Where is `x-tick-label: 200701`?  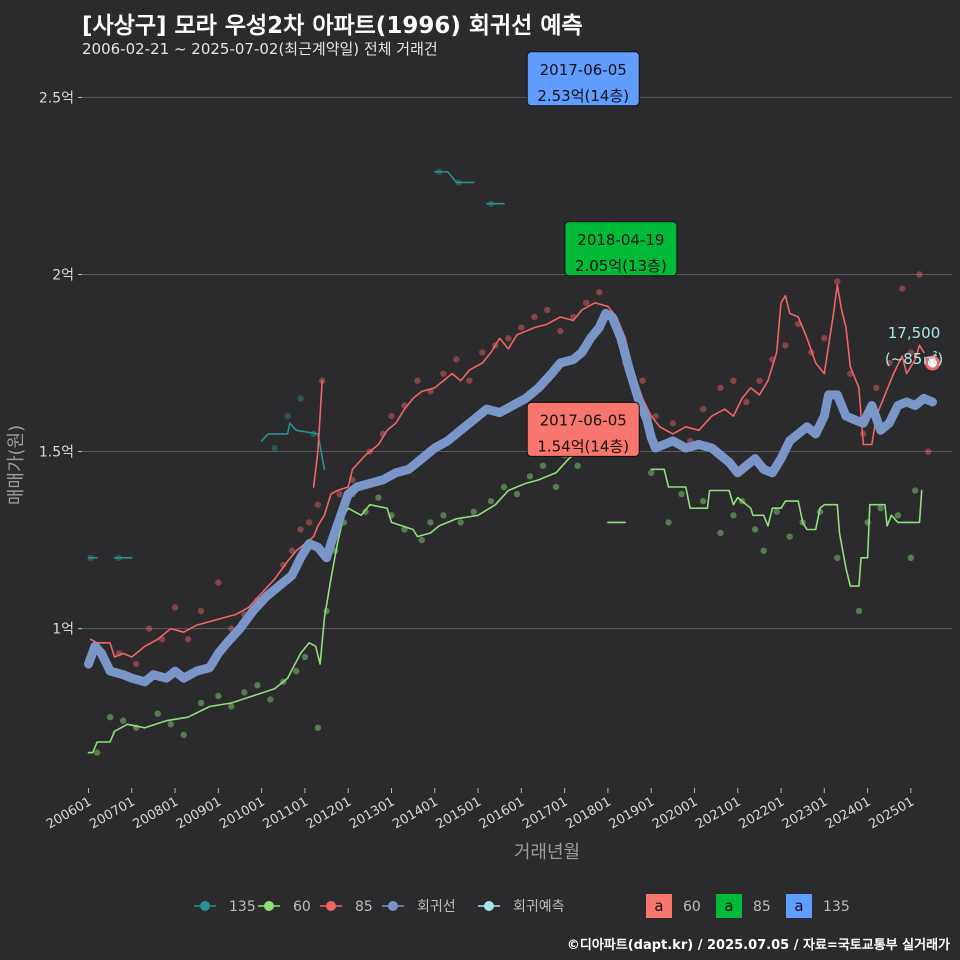 x-tick-label: 200701 is located at coordinates (112, 813).